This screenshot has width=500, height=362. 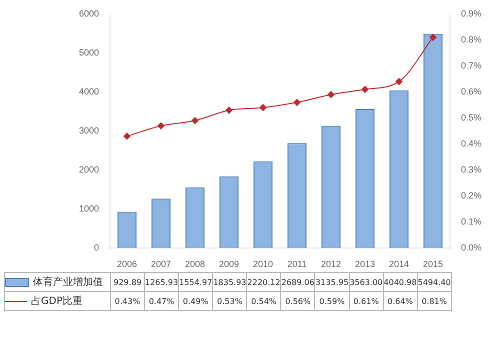 I want to click on y-tick-label: 2000, so click(x=88, y=169).